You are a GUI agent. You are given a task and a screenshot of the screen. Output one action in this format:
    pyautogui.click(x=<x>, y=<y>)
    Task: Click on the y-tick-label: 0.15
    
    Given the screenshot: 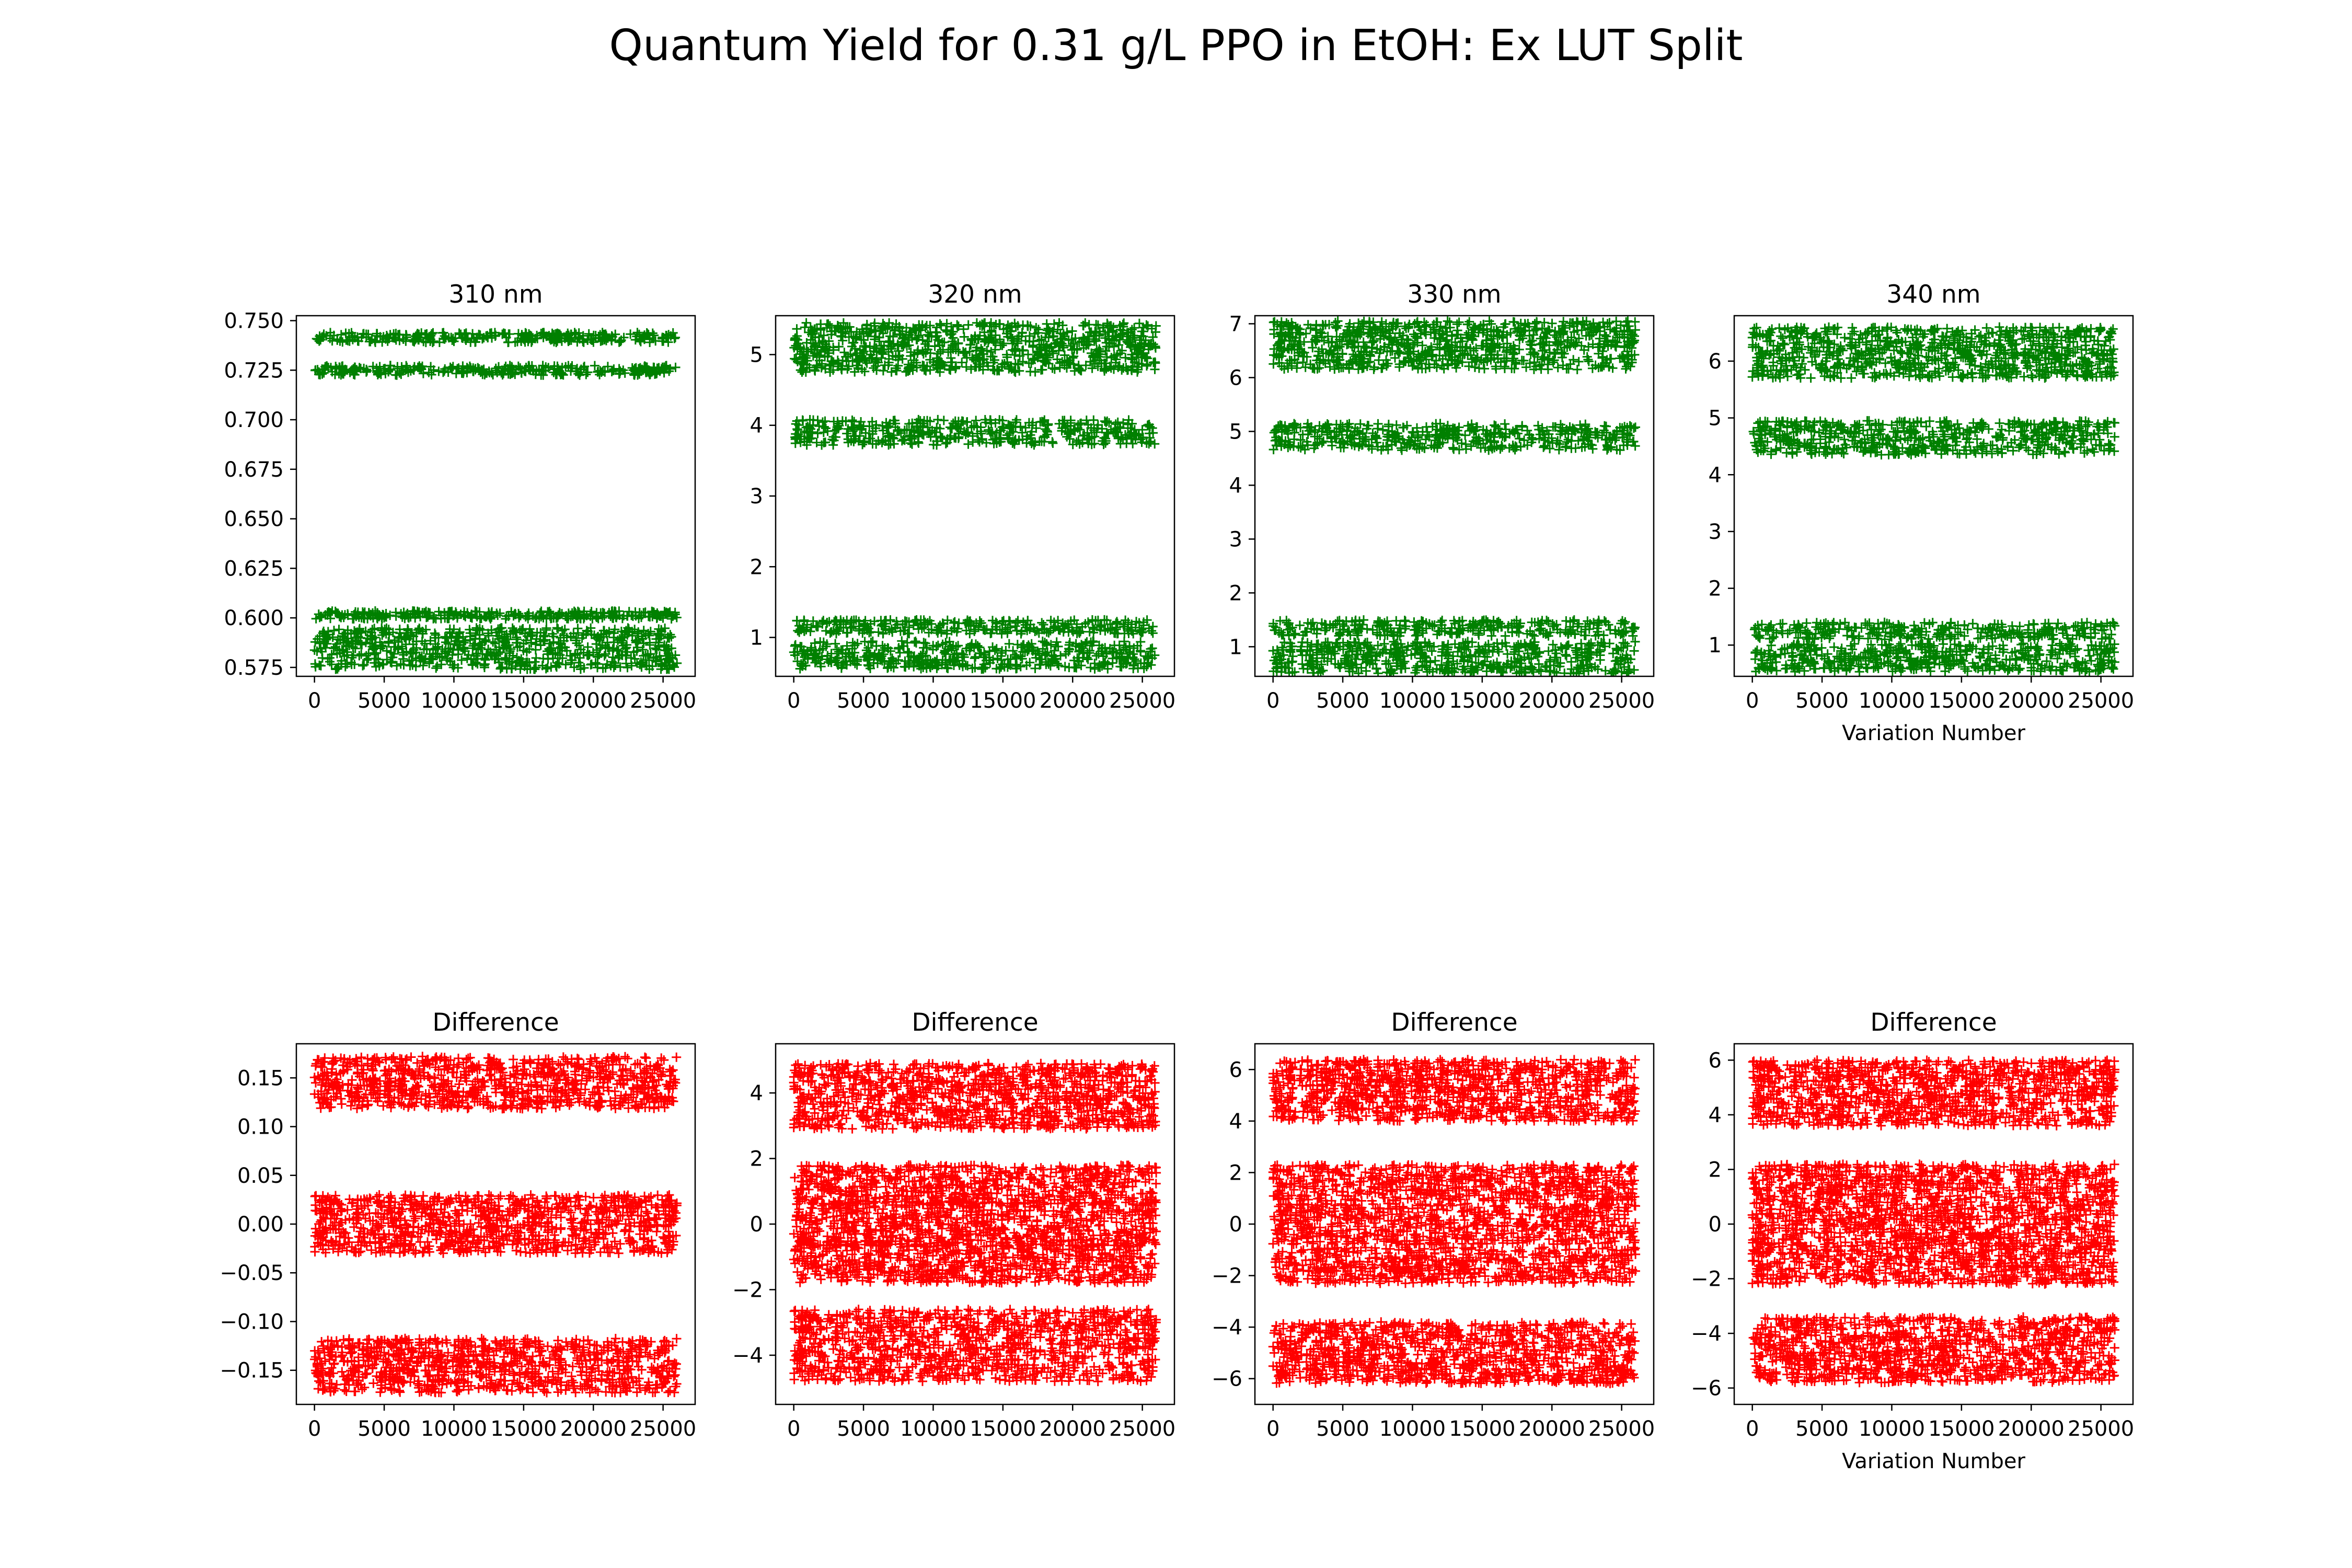 What is the action you would take?
    pyautogui.click(x=260, y=1078)
    